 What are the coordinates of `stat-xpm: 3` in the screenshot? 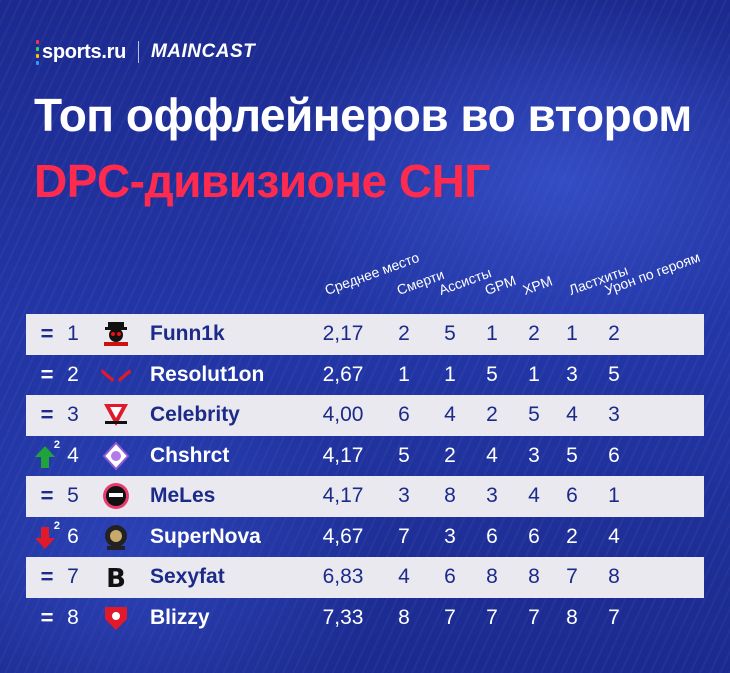 It's located at (534, 455).